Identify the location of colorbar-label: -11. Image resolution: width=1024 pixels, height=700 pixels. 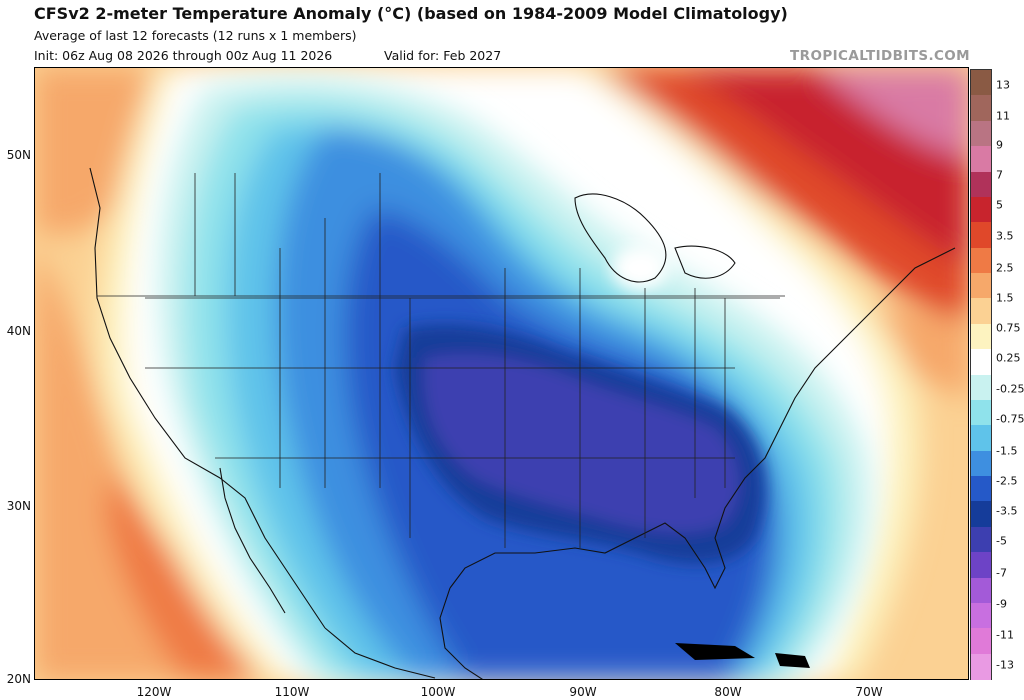
(1005, 635).